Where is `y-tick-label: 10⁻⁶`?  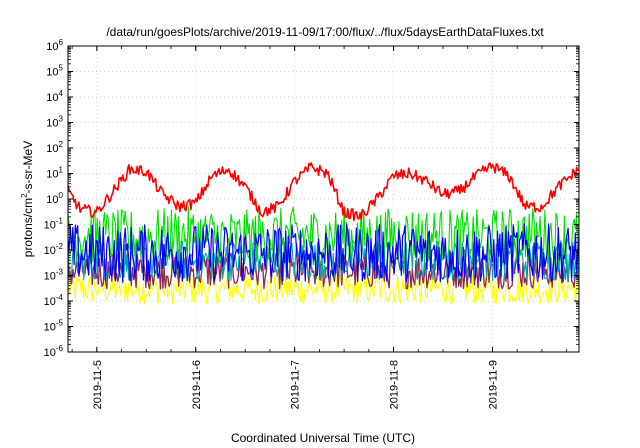
y-tick-label: 10⁻⁶ is located at coordinates (54, 351).